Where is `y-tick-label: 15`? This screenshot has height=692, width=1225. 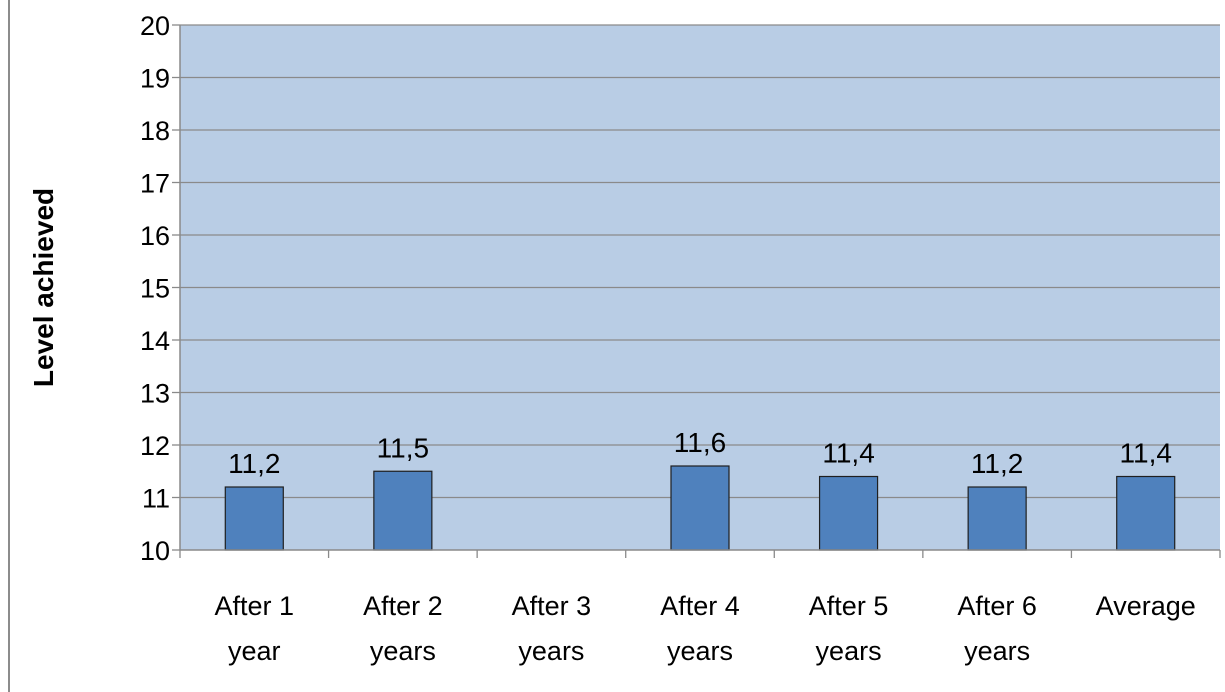 y-tick-label: 15 is located at coordinates (155, 289).